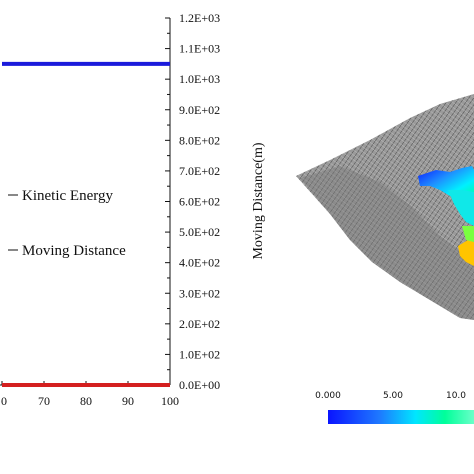 Image resolution: width=474 pixels, height=474 pixels. What do you see at coordinates (199, 202) in the screenshot?
I see `y2-tick-label: 6.0E+02` at bounding box center [199, 202].